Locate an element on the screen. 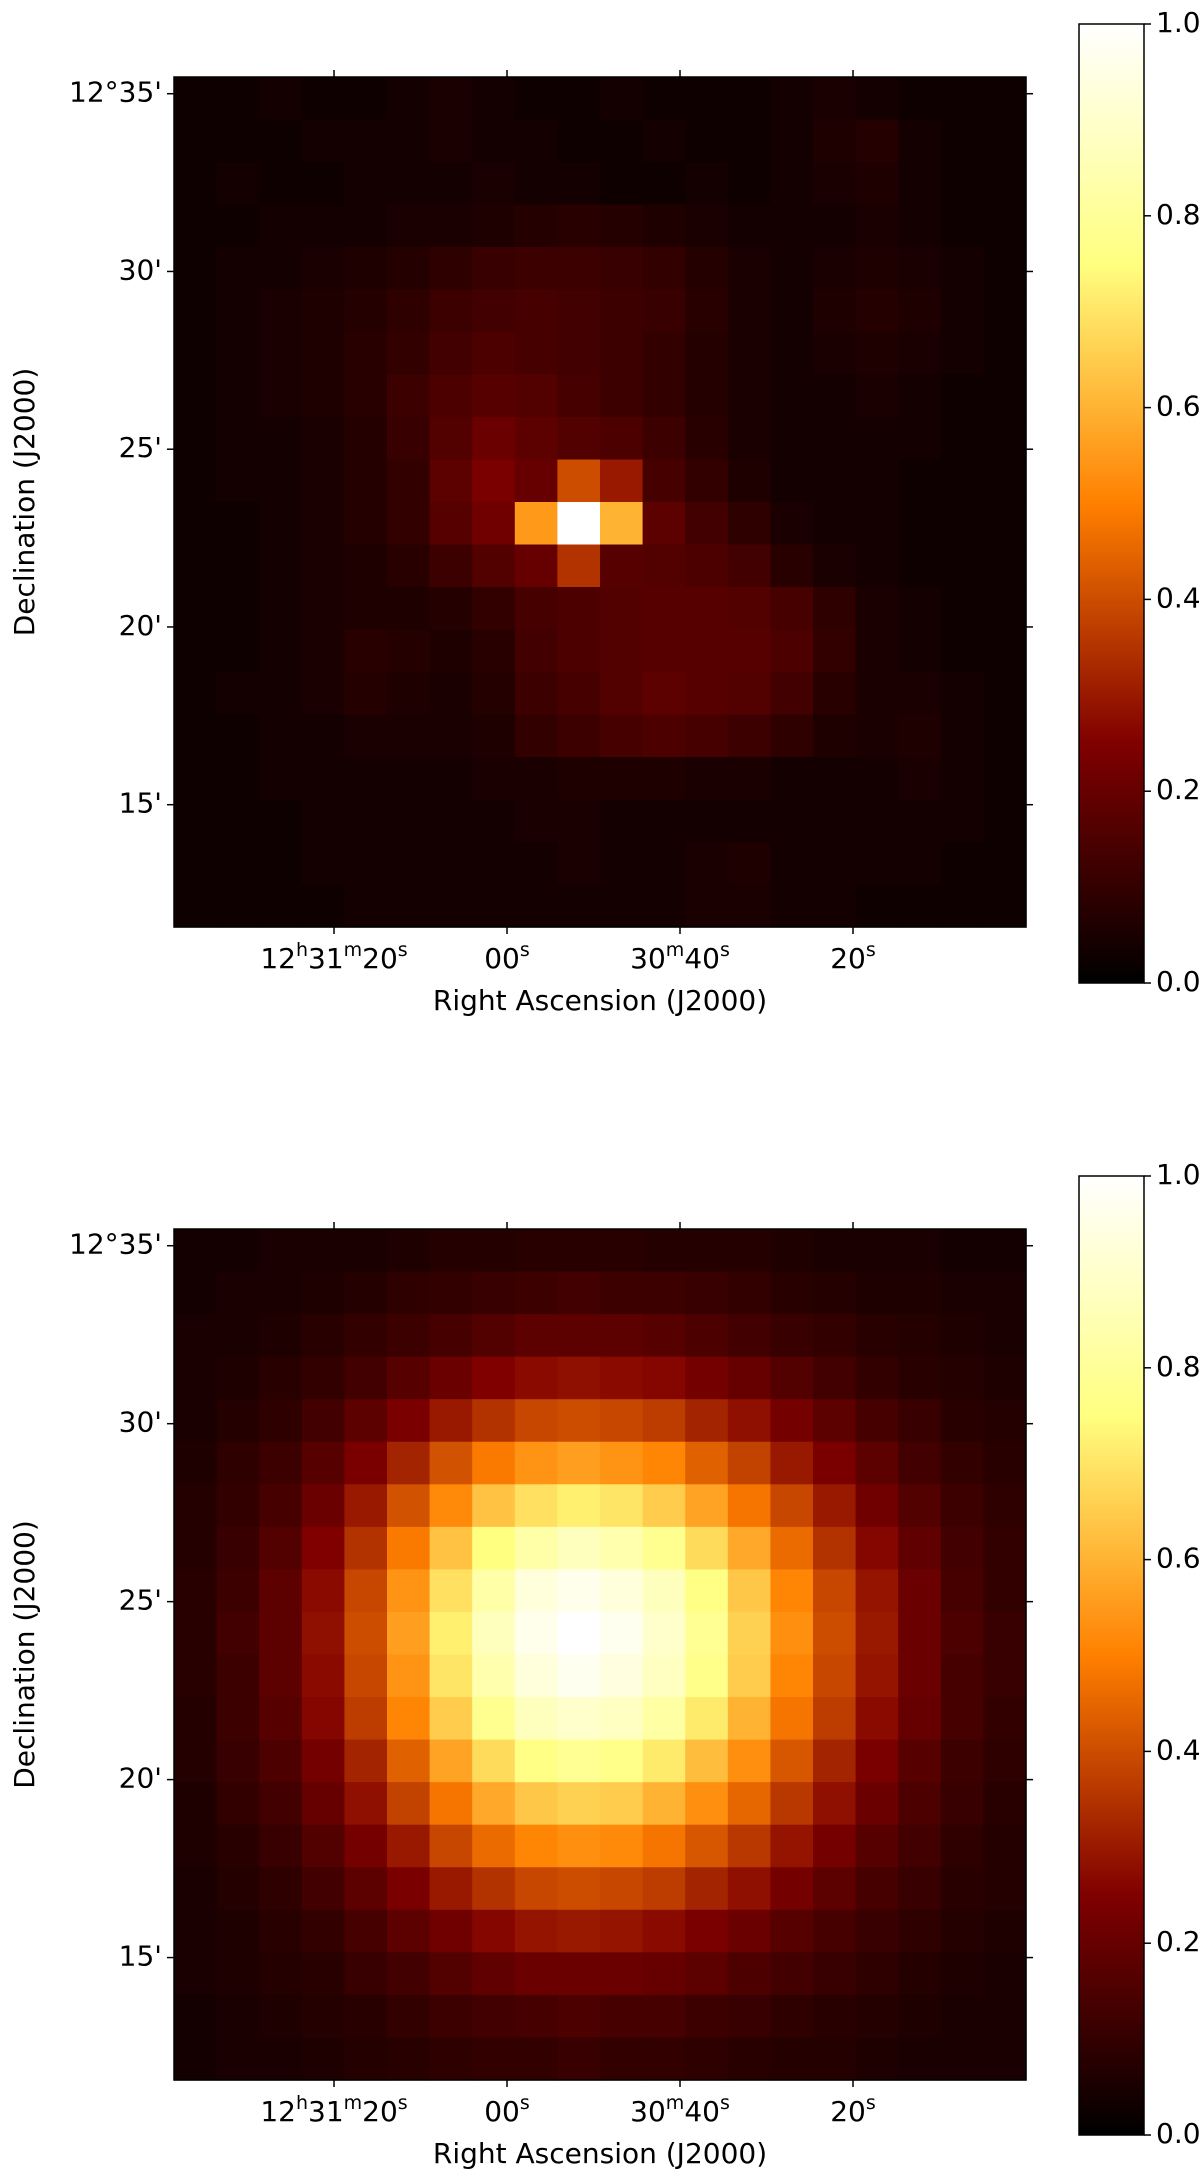 The image size is (1200, 2183). y-tick-label: 12°35' is located at coordinates (115, 92).